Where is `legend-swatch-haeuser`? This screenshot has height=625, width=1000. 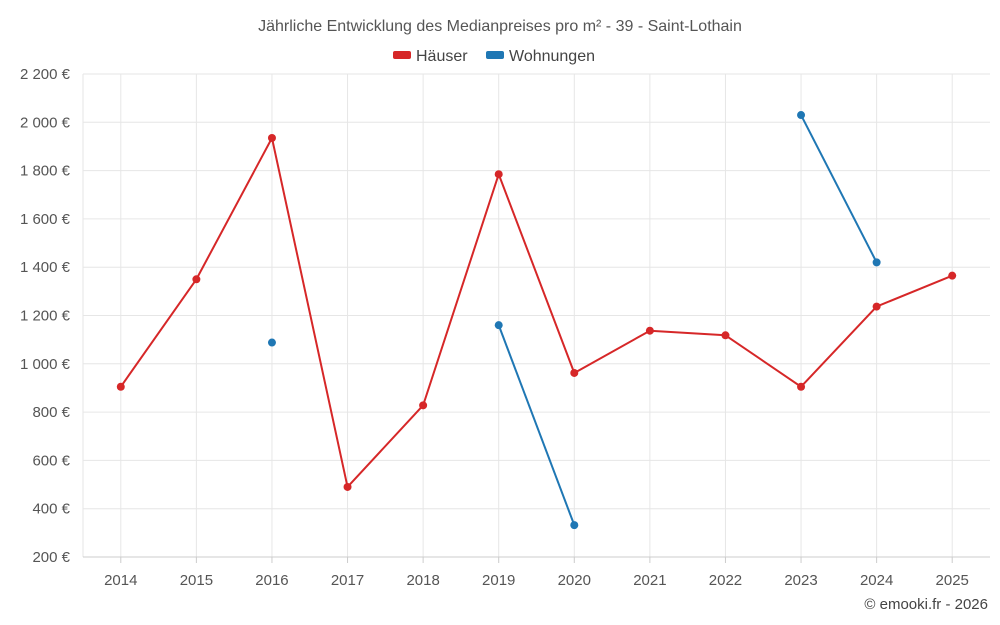 legend-swatch-haeuser is located at coordinates (402, 55).